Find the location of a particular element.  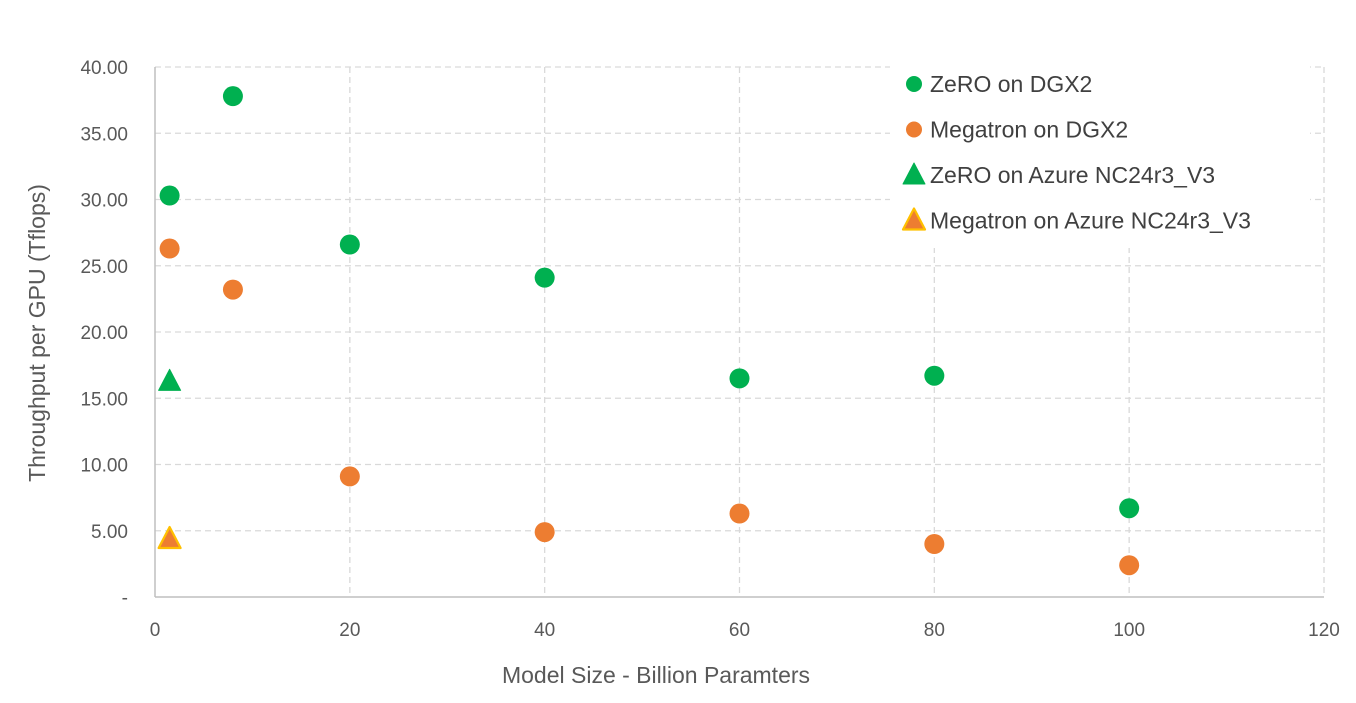

x-tick-label: 60 is located at coordinates (739, 630).